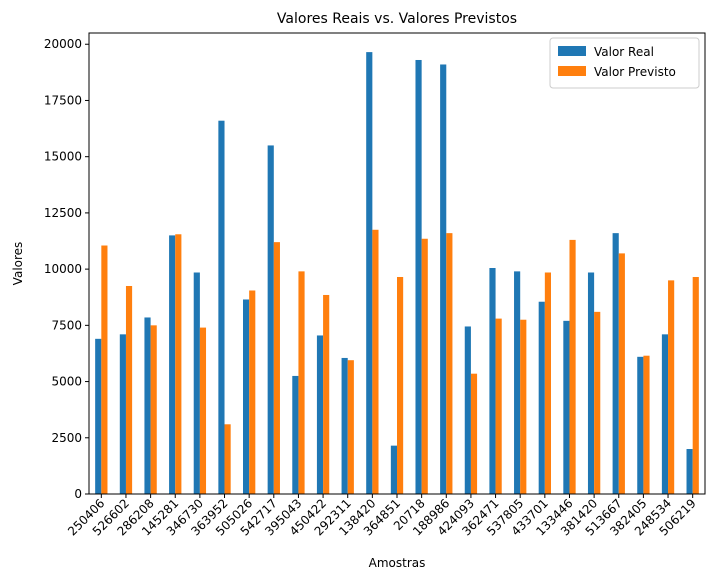  Describe the element at coordinates (397, 563) in the screenshot. I see `x-axis-label: Amostras` at that location.